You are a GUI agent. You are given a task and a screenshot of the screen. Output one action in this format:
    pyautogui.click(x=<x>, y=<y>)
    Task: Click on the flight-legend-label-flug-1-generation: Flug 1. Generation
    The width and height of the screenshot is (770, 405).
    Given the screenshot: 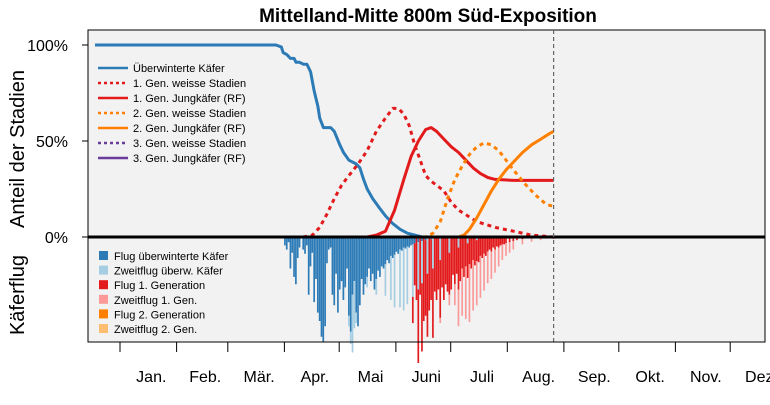 What is the action you would take?
    pyautogui.click(x=159, y=286)
    